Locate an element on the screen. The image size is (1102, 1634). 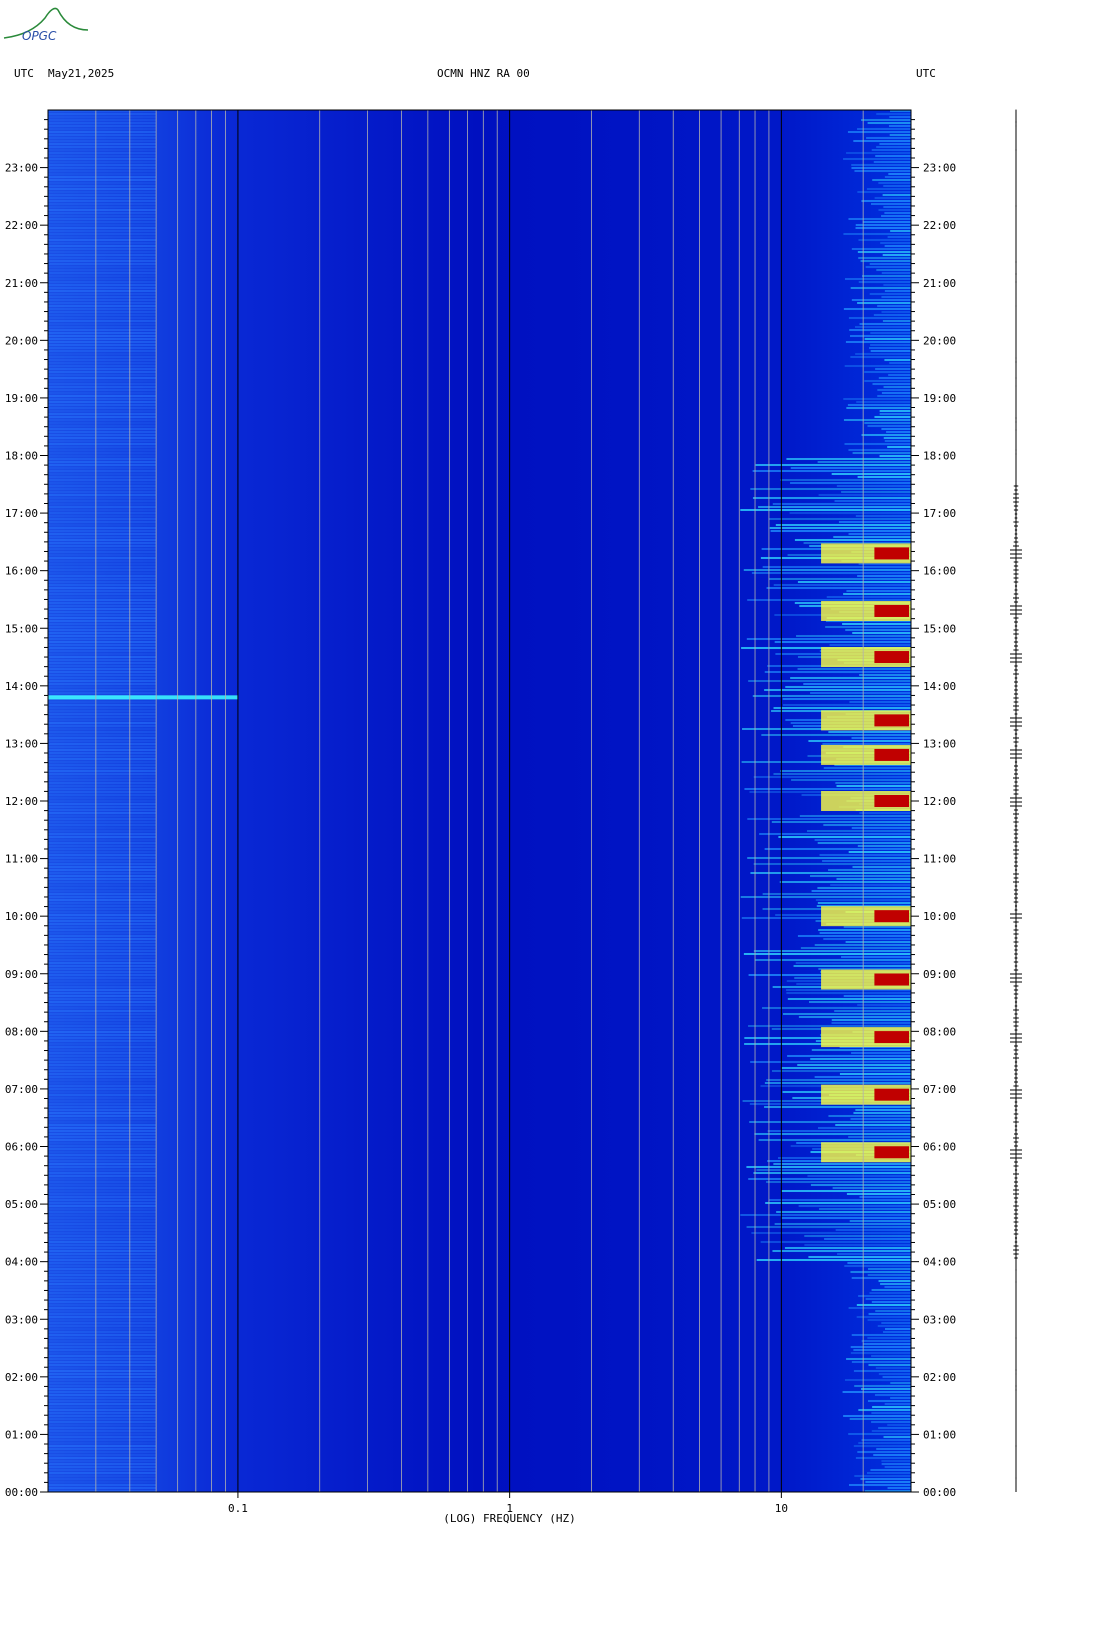
y-tick-label-right: 09:00 is located at coordinates (939, 974).